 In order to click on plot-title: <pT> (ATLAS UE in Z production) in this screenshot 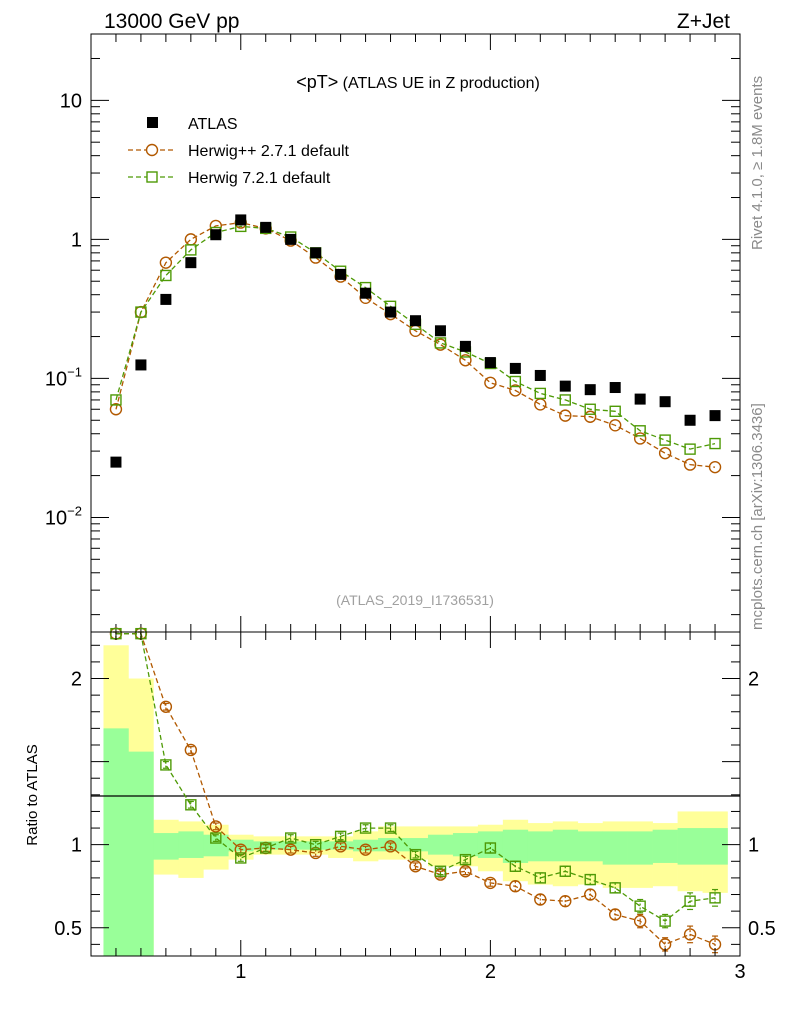, I will do `click(418, 82)`.